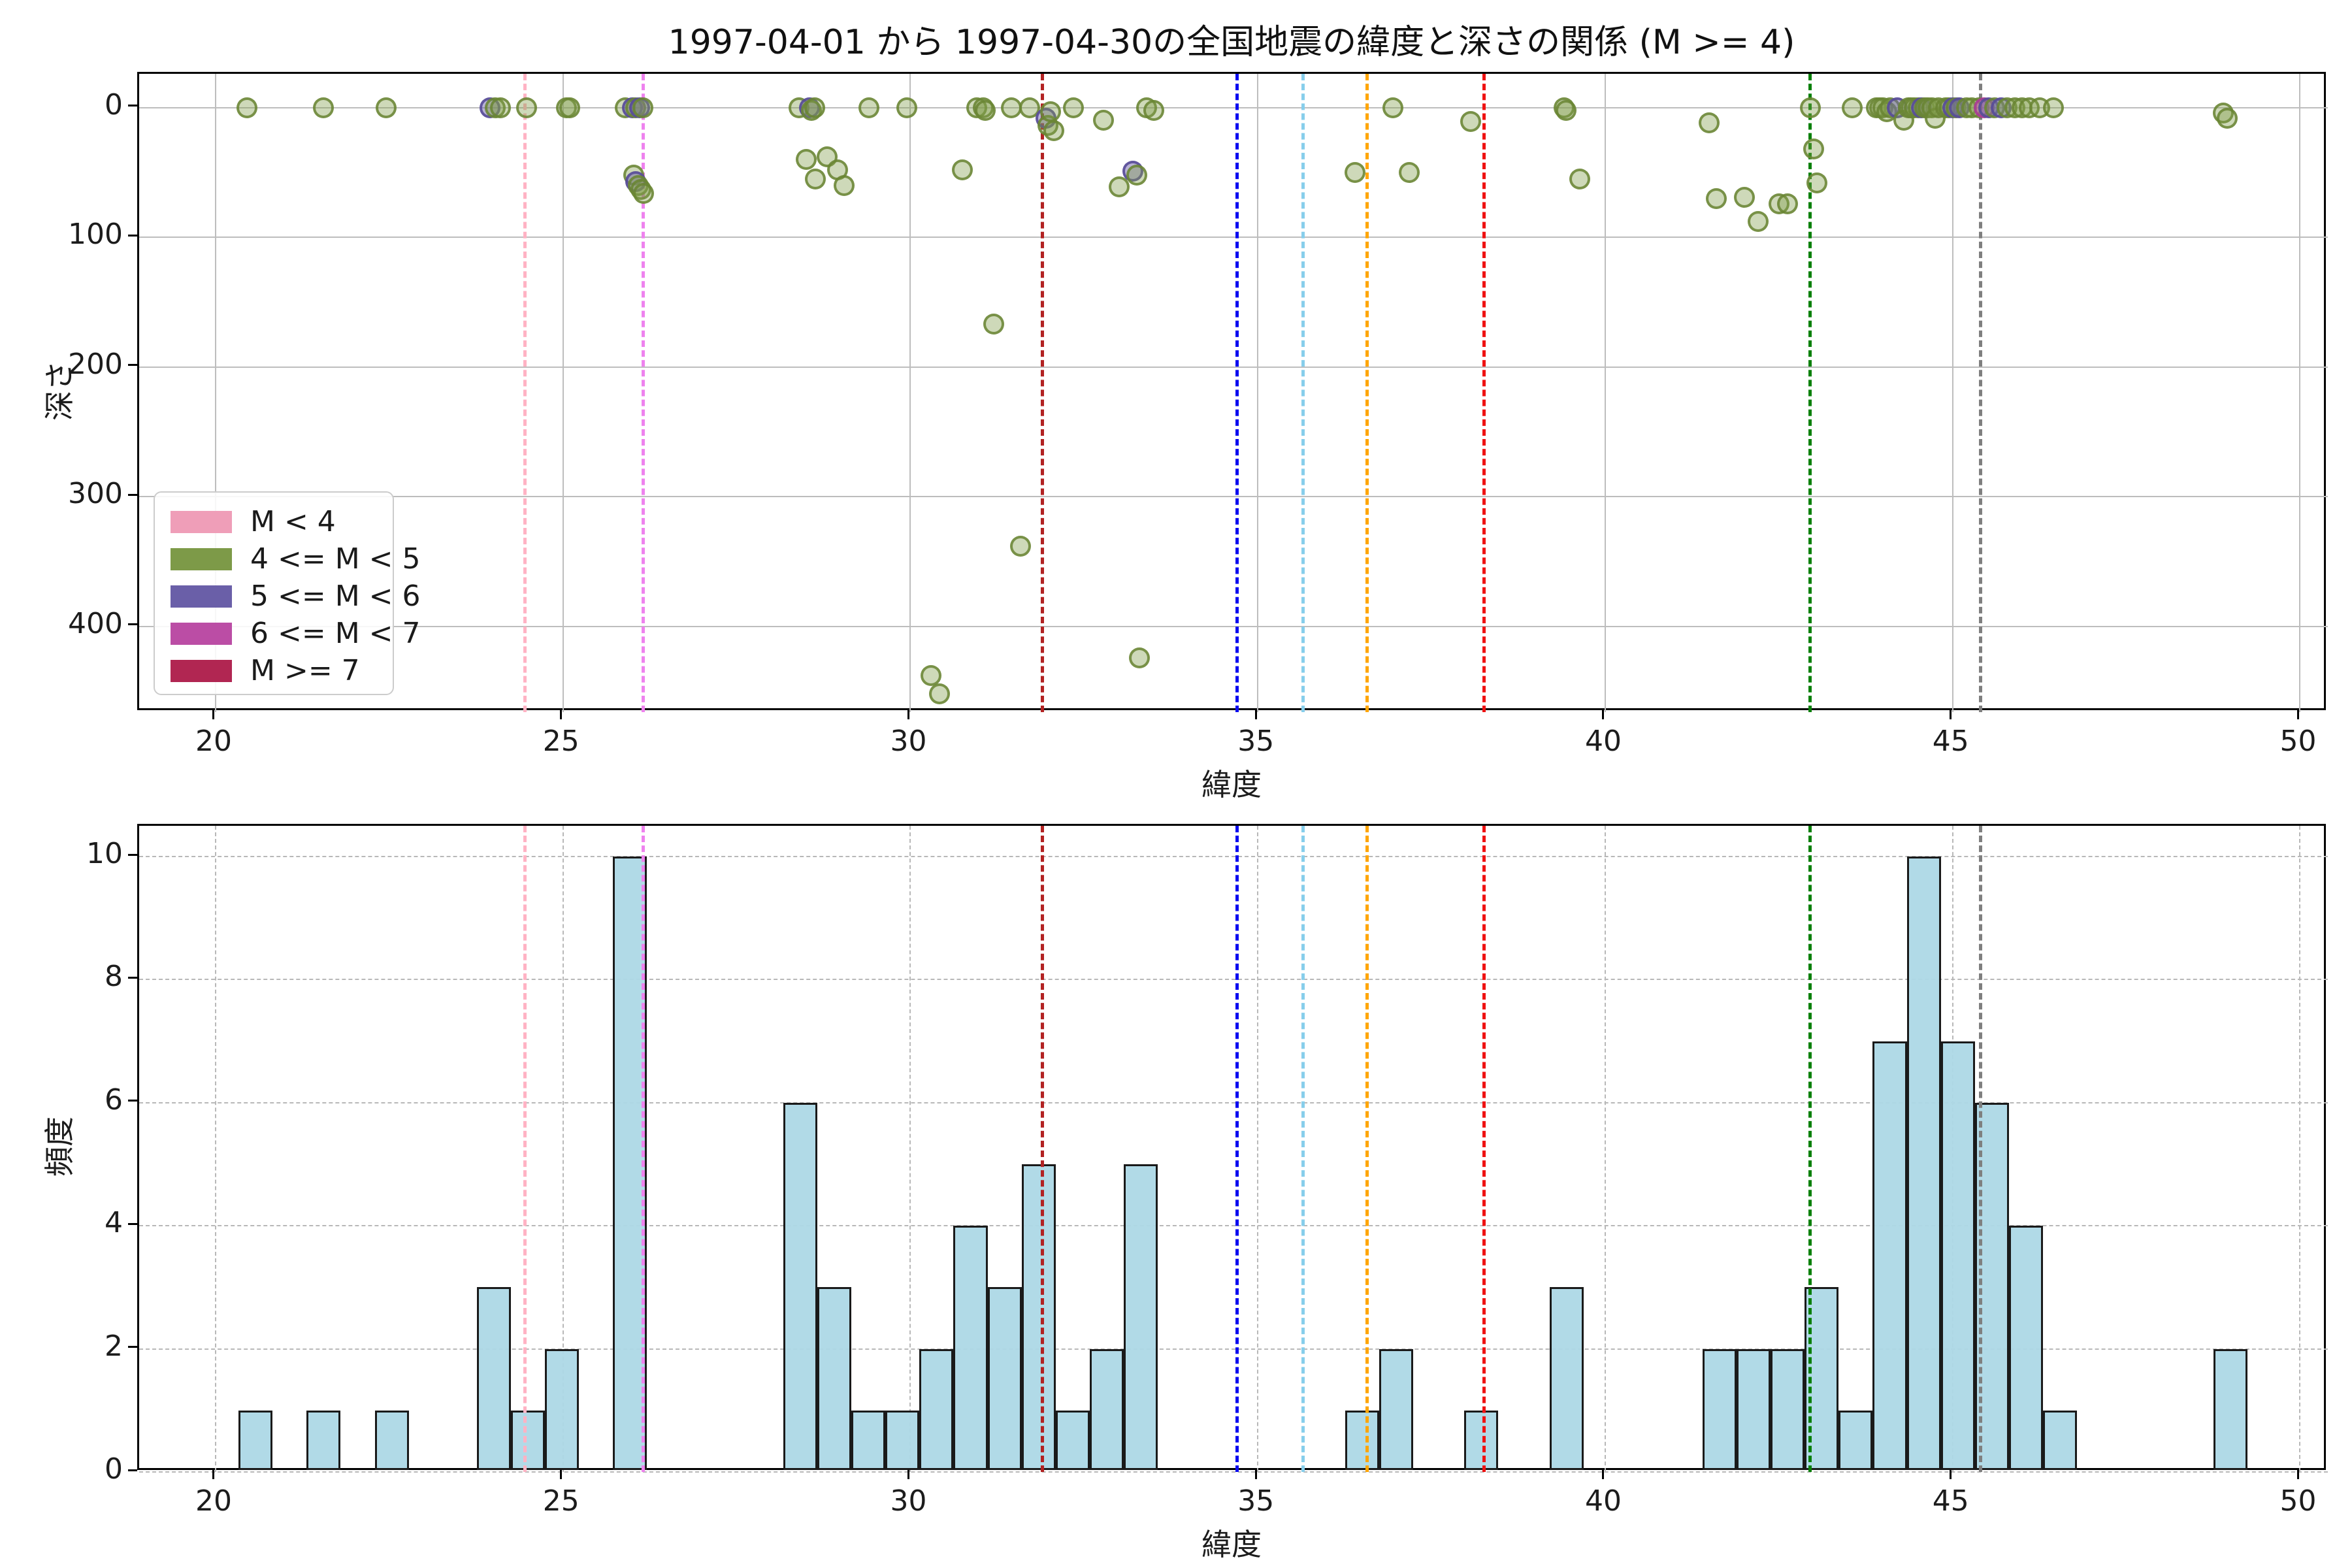 Image resolution: width=2352 pixels, height=1568 pixels. What do you see at coordinates (213, 1501) in the screenshot?
I see `x-tick-label: 20` at bounding box center [213, 1501].